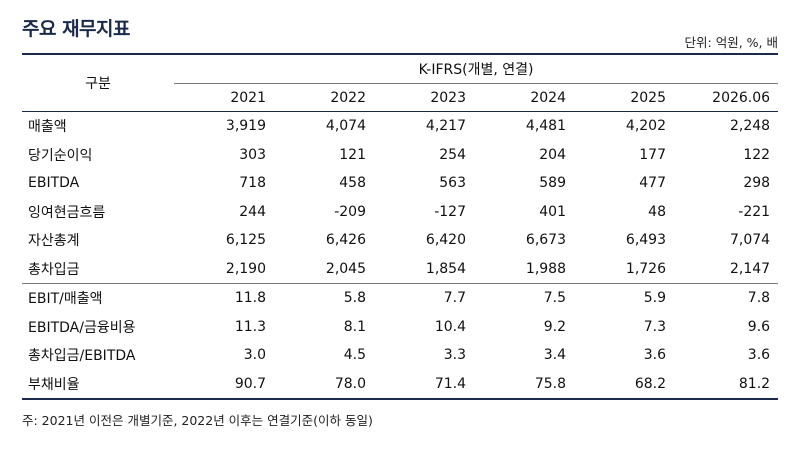  What do you see at coordinates (345, 268) in the screenshot?
I see `cell-value: 2,045` at bounding box center [345, 268].